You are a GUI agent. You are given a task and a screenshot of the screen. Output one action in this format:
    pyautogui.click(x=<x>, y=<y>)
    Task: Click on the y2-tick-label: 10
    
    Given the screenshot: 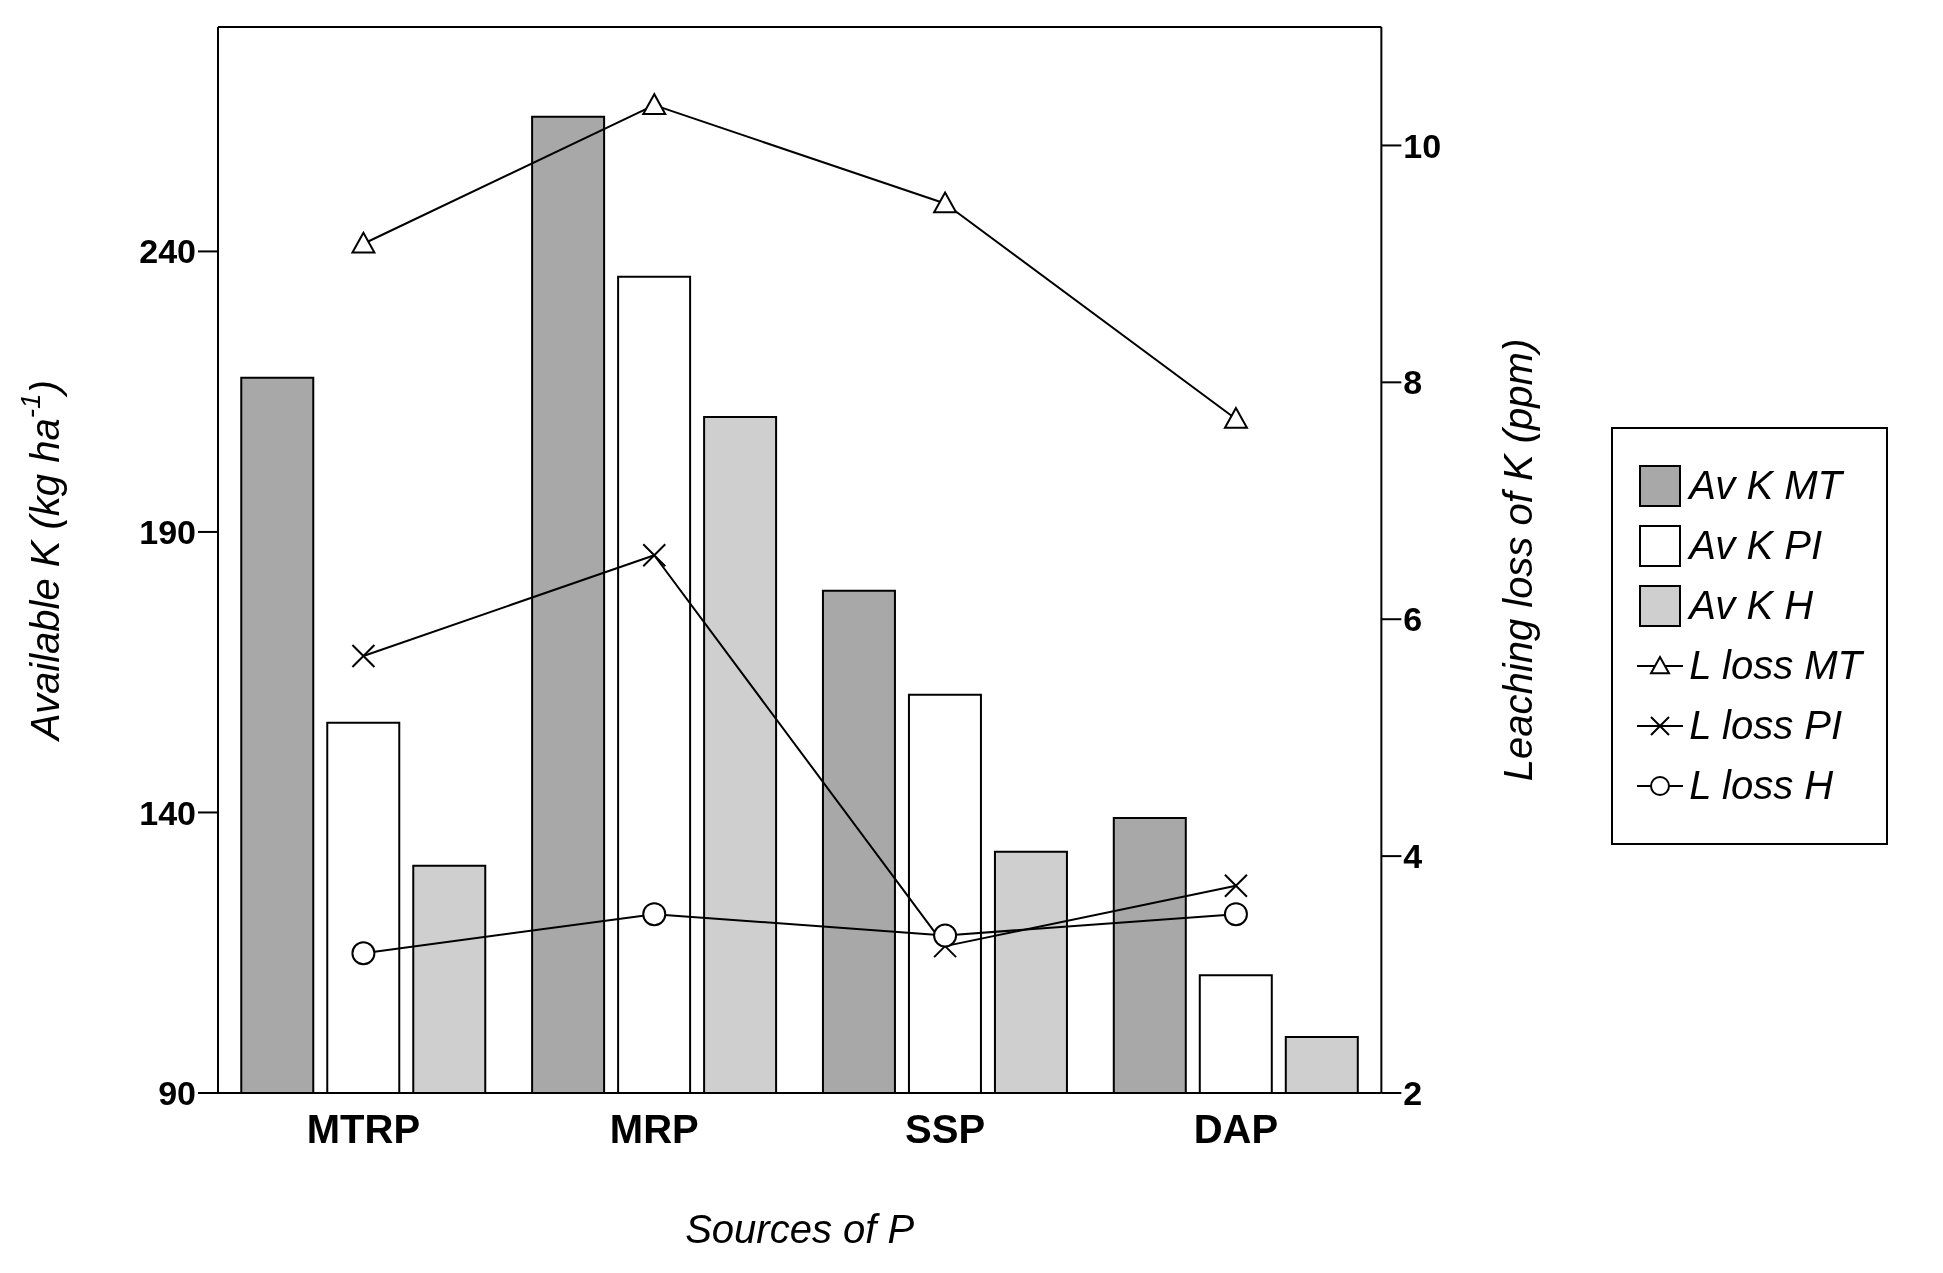 What is the action you would take?
    pyautogui.click(x=1422, y=145)
    